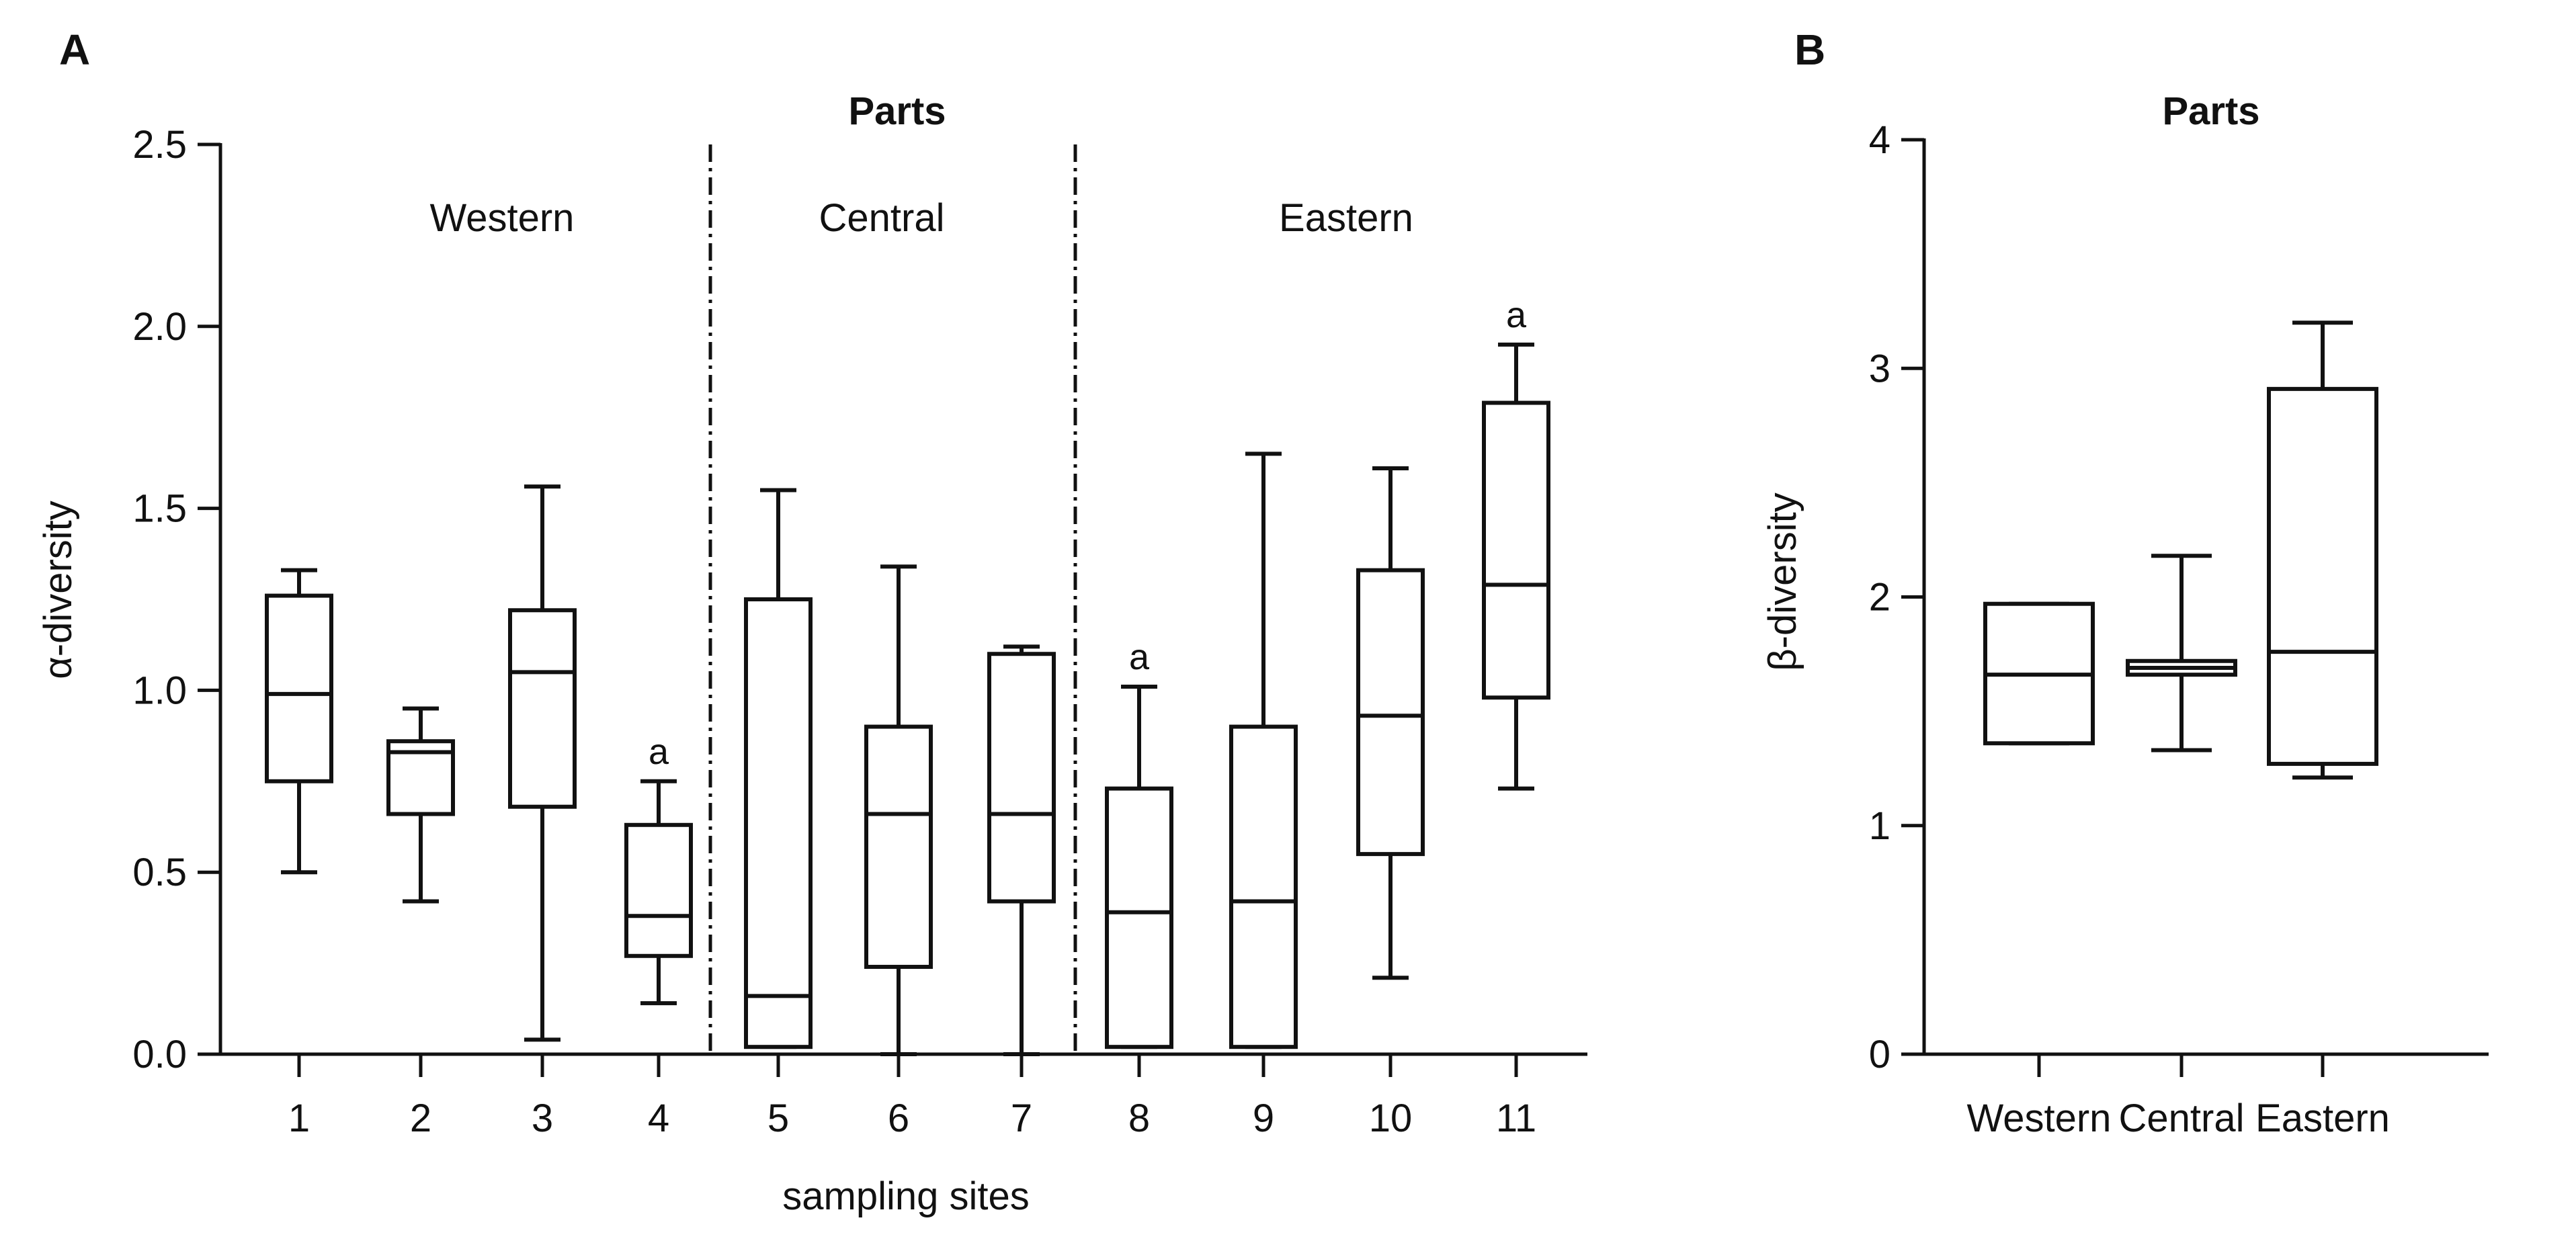 The height and width of the screenshot is (1245, 2576). Describe the element at coordinates (74, 50) in the screenshot. I see `panel-a-letter: A` at that location.